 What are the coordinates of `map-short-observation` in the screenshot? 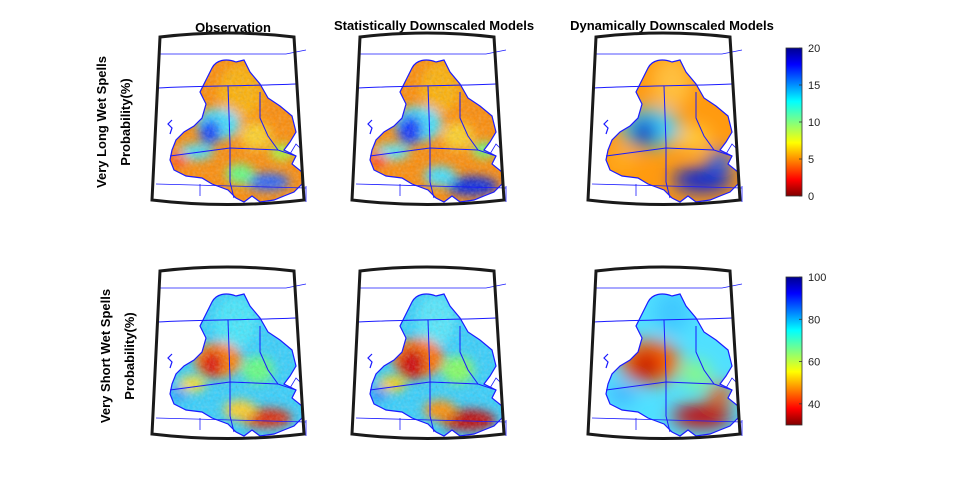 It's located at (234, 353).